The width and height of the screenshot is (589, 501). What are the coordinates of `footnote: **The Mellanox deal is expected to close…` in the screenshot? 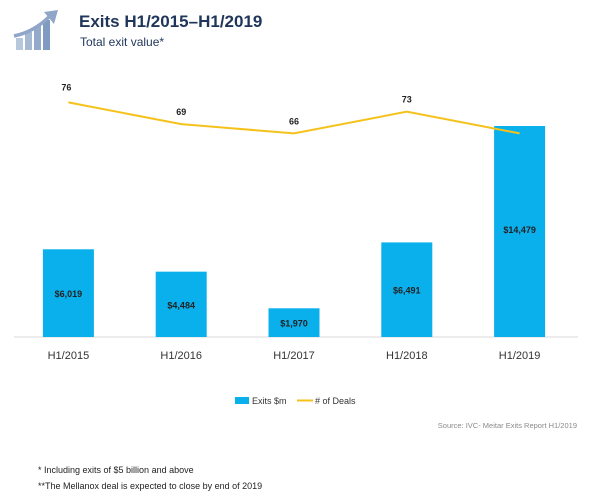 It's located at (150, 486).